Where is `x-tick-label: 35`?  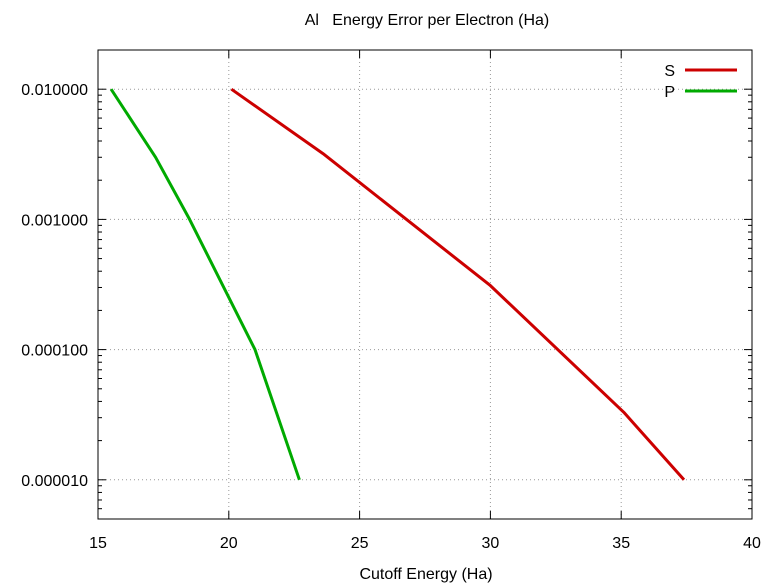
x-tick-label: 35 is located at coordinates (621, 543).